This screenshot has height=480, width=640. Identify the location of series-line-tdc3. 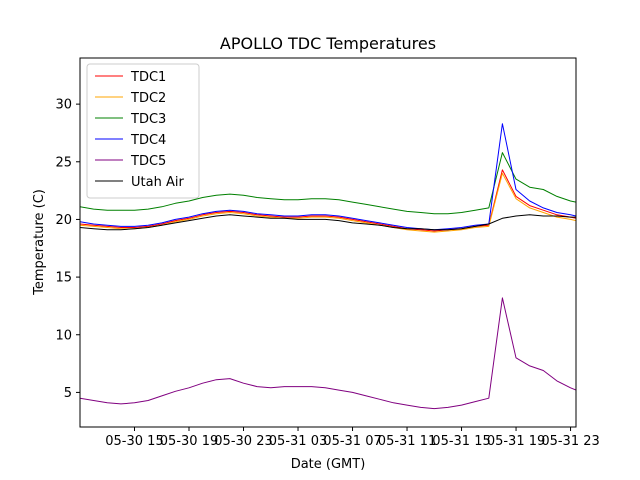
(328, 183).